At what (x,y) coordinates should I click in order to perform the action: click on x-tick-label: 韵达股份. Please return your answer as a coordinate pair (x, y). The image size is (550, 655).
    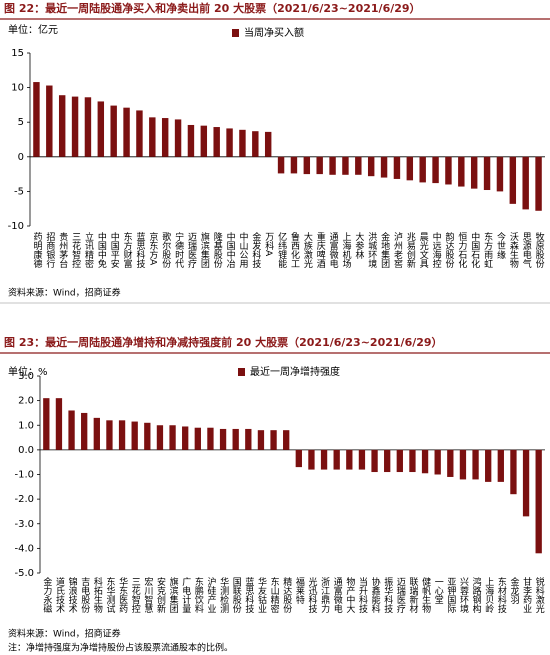
    Looking at the image, I should click on (448, 250).